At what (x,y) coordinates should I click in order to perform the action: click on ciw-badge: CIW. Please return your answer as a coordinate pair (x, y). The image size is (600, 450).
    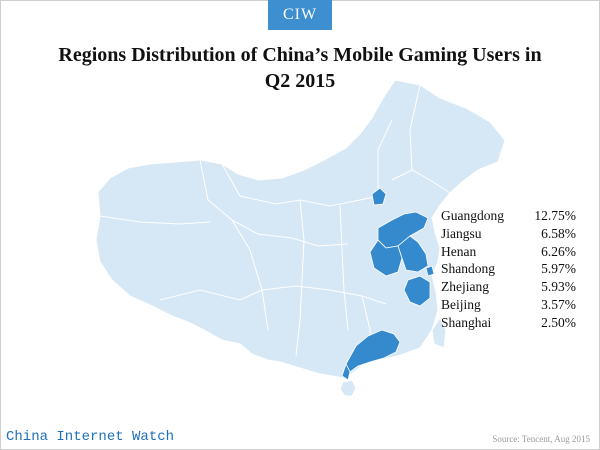
    Looking at the image, I should click on (300, 15).